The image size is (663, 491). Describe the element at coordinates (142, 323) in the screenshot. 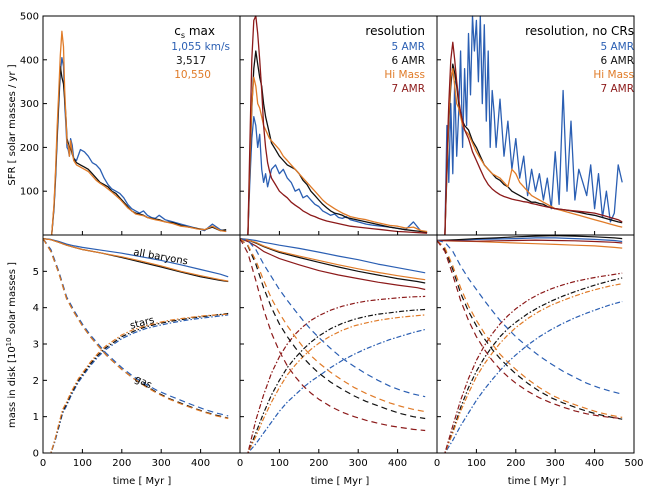

I see `annotation-stars: stars` at that location.